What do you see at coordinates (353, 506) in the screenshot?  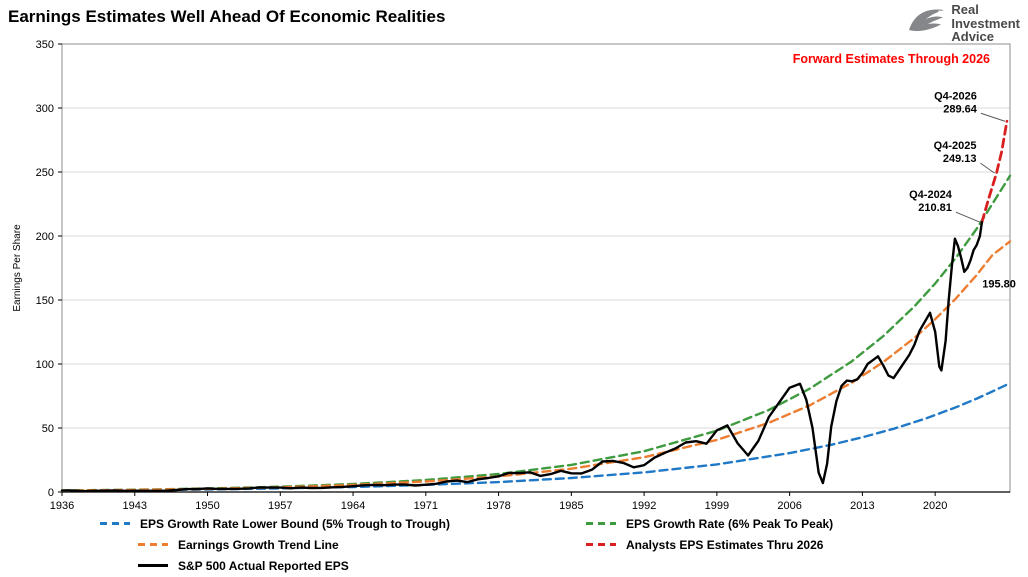 I see `x-tick-label: 1964` at bounding box center [353, 506].